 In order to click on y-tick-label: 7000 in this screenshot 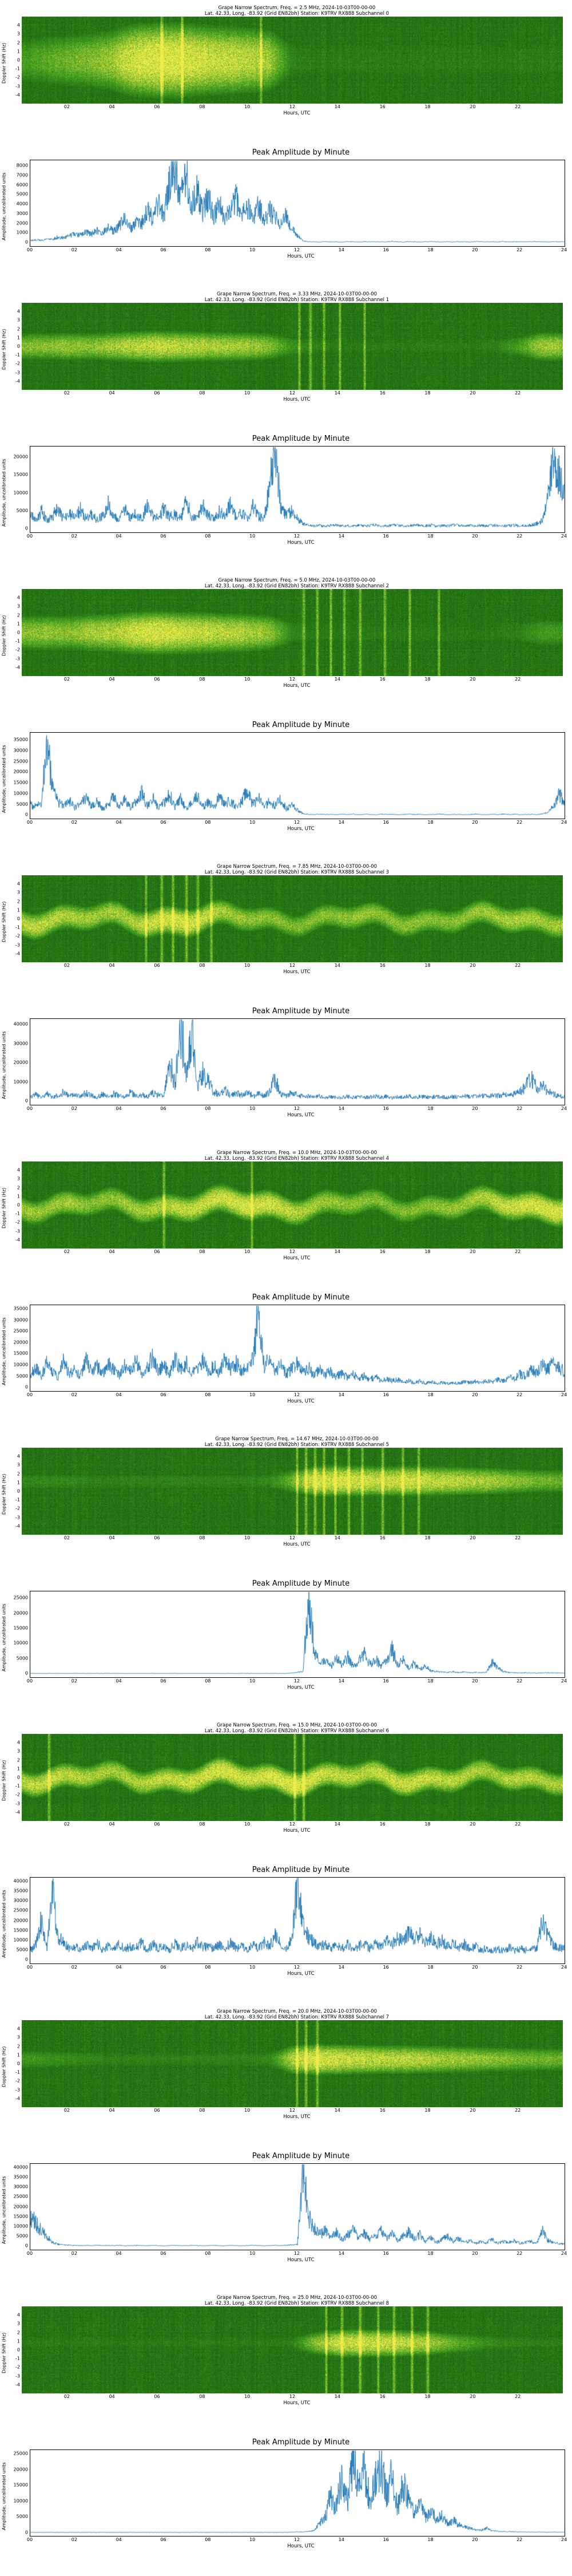, I will do `click(22, 175)`.